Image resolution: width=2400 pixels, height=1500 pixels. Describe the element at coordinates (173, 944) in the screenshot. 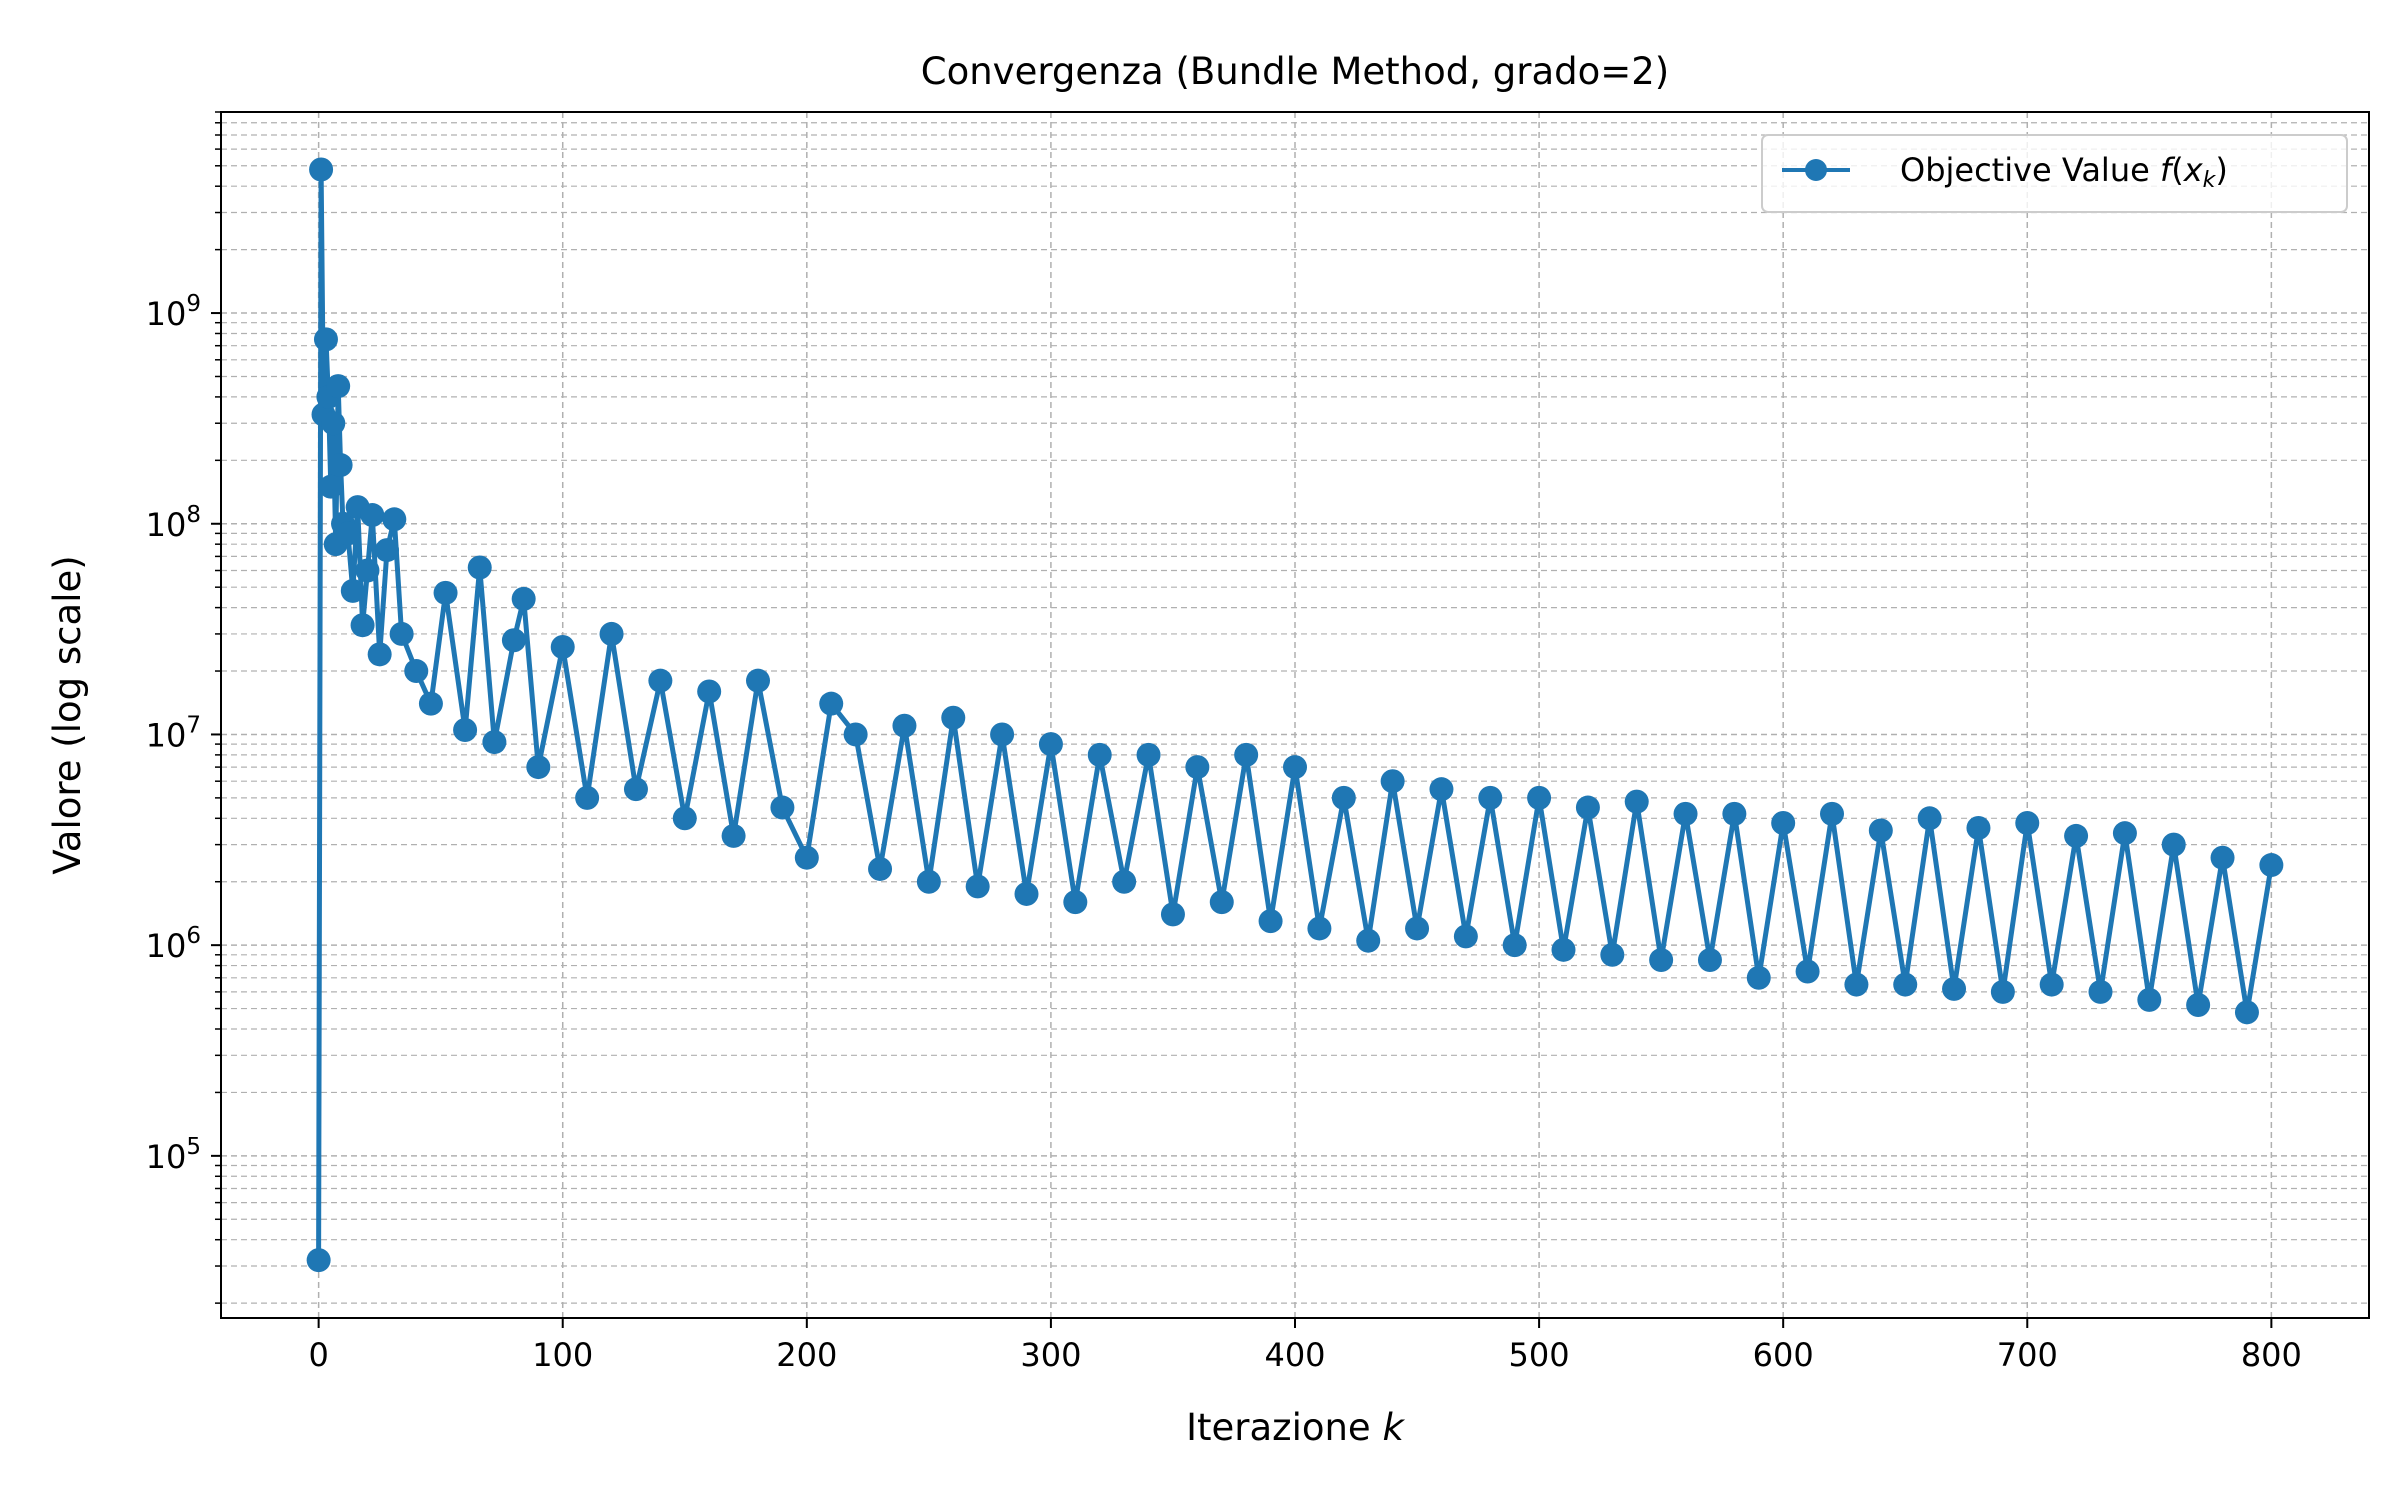

I see `y-tick-label: 10⁶` at that location.